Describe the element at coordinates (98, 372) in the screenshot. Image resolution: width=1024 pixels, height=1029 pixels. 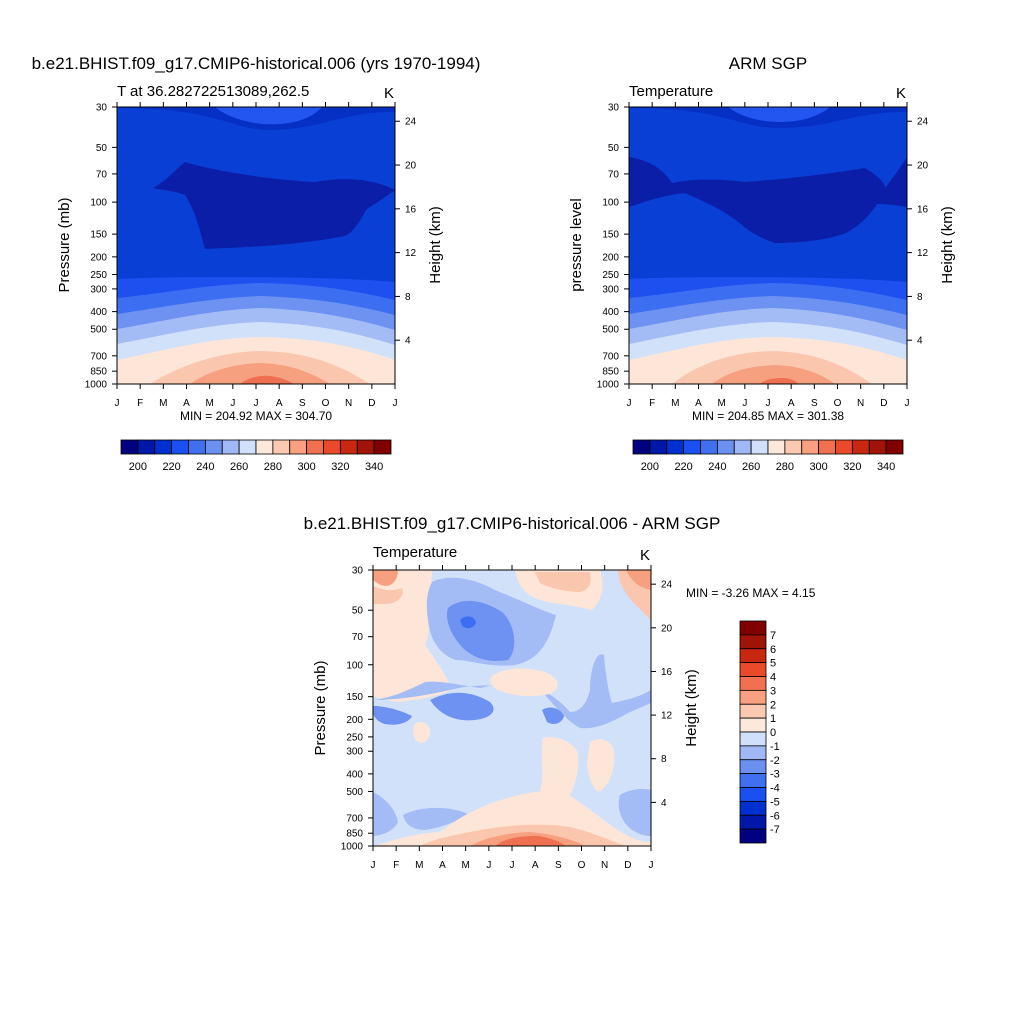
I see `y-tick-label: 850` at that location.